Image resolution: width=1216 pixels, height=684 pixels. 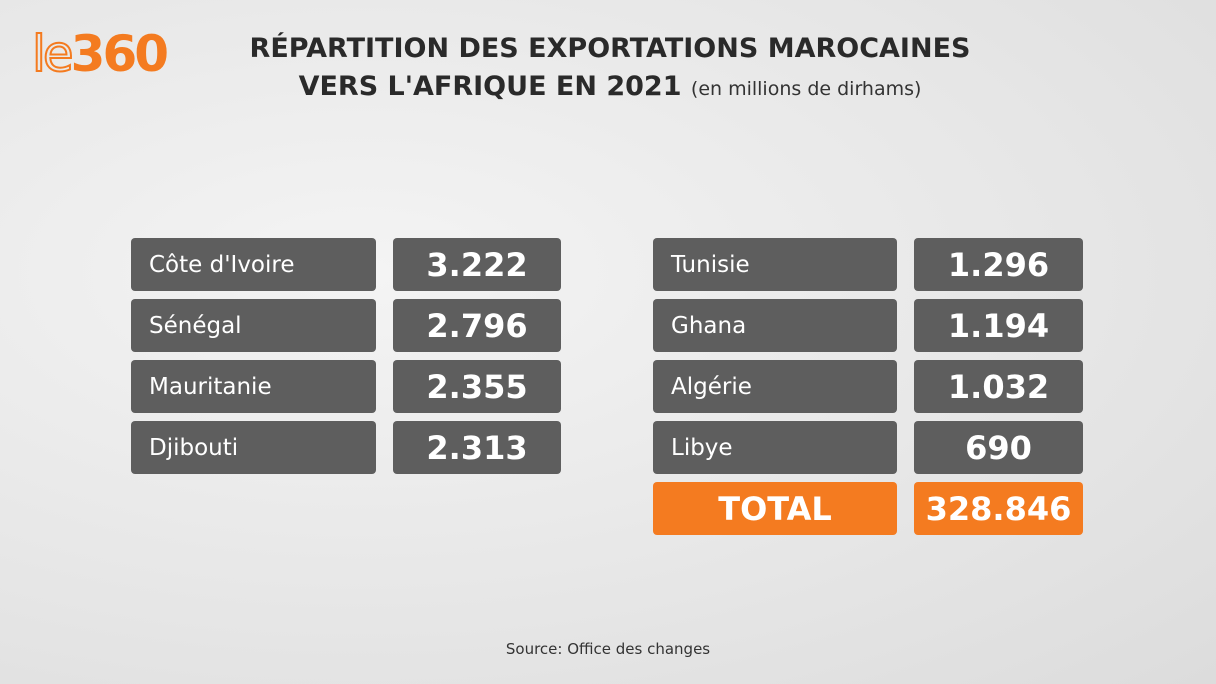 I want to click on total-label: TOTAL, so click(x=775, y=508).